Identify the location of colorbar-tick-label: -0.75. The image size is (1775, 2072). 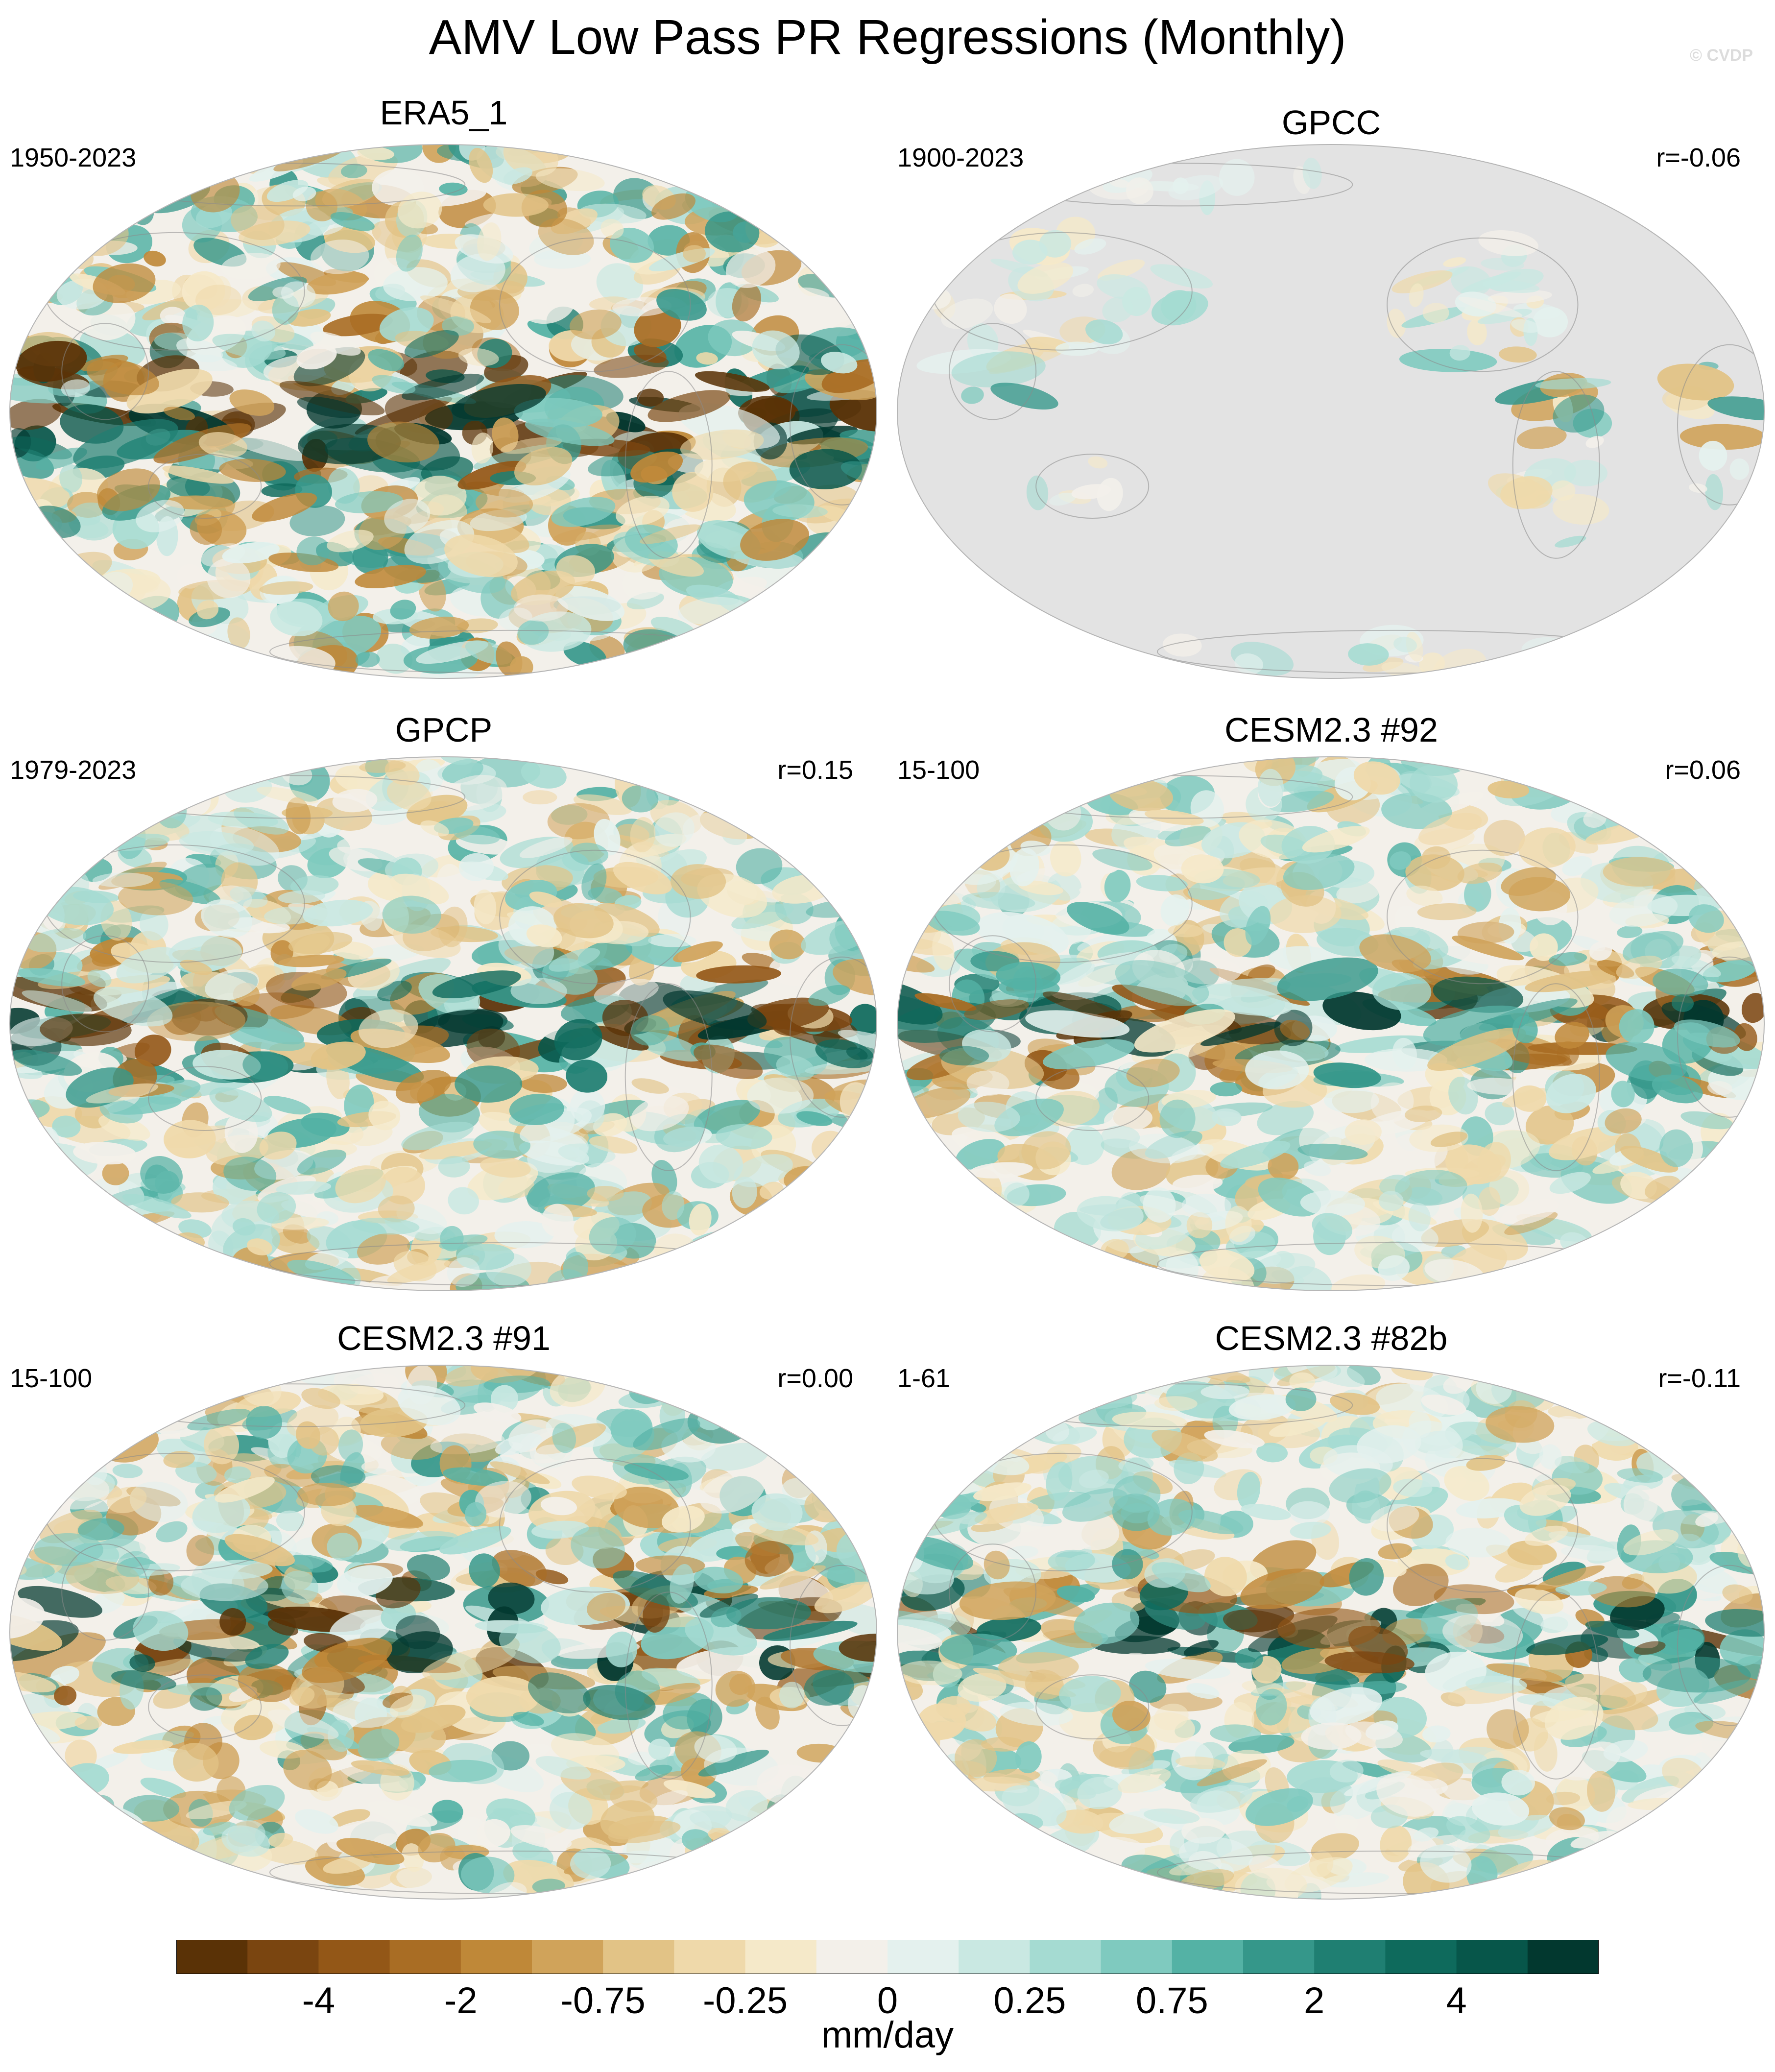
(603, 2001).